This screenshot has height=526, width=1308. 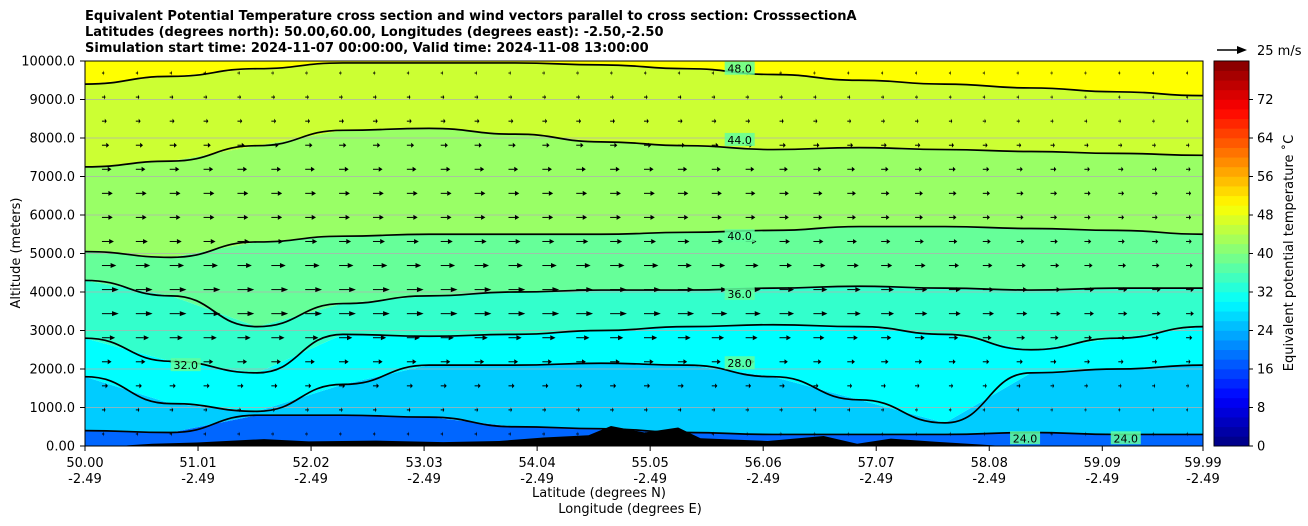 I want to click on terrain-shape, so click(x=560, y=435).